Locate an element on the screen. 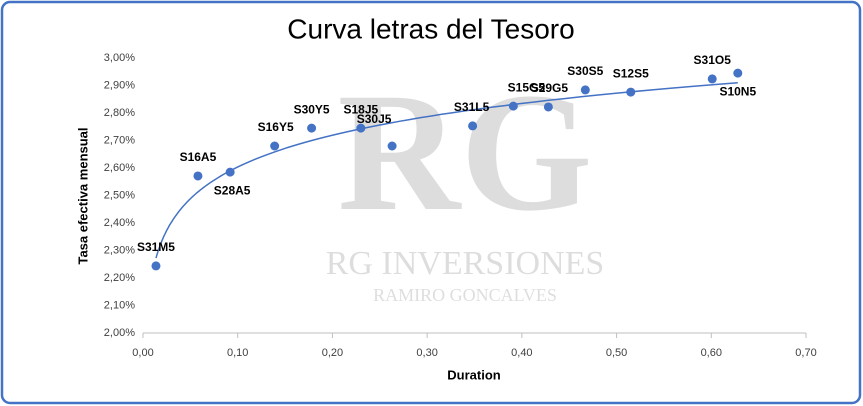 The height and width of the screenshot is (406, 863). point-label: S10N5 is located at coordinates (737, 91).